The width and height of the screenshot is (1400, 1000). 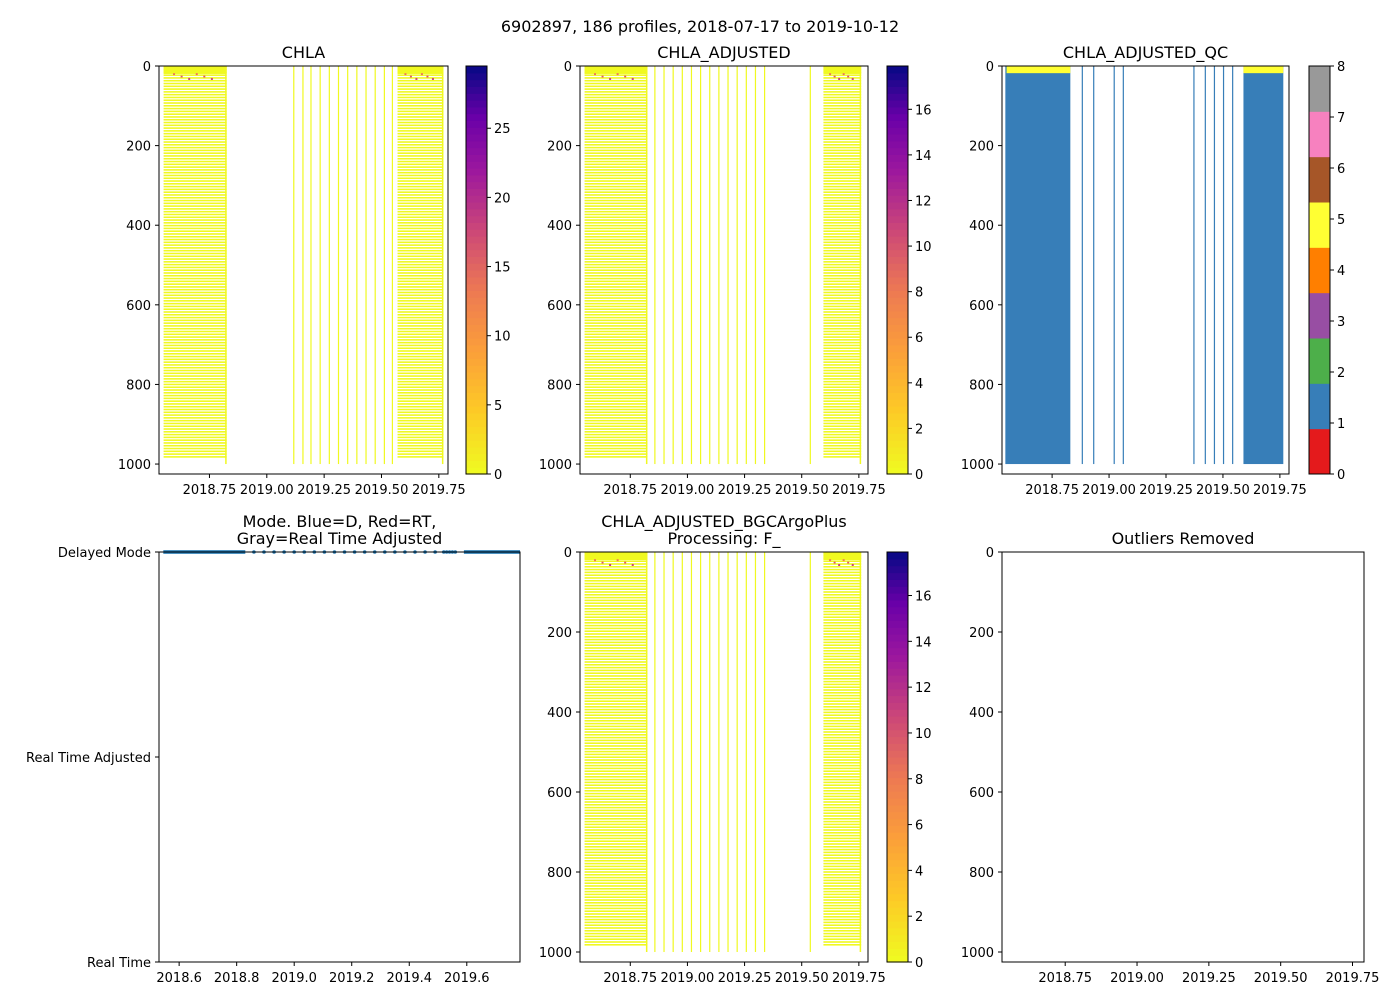 What do you see at coordinates (559, 306) in the screenshot?
I see `chla_adj-ytick-label: 600` at bounding box center [559, 306].